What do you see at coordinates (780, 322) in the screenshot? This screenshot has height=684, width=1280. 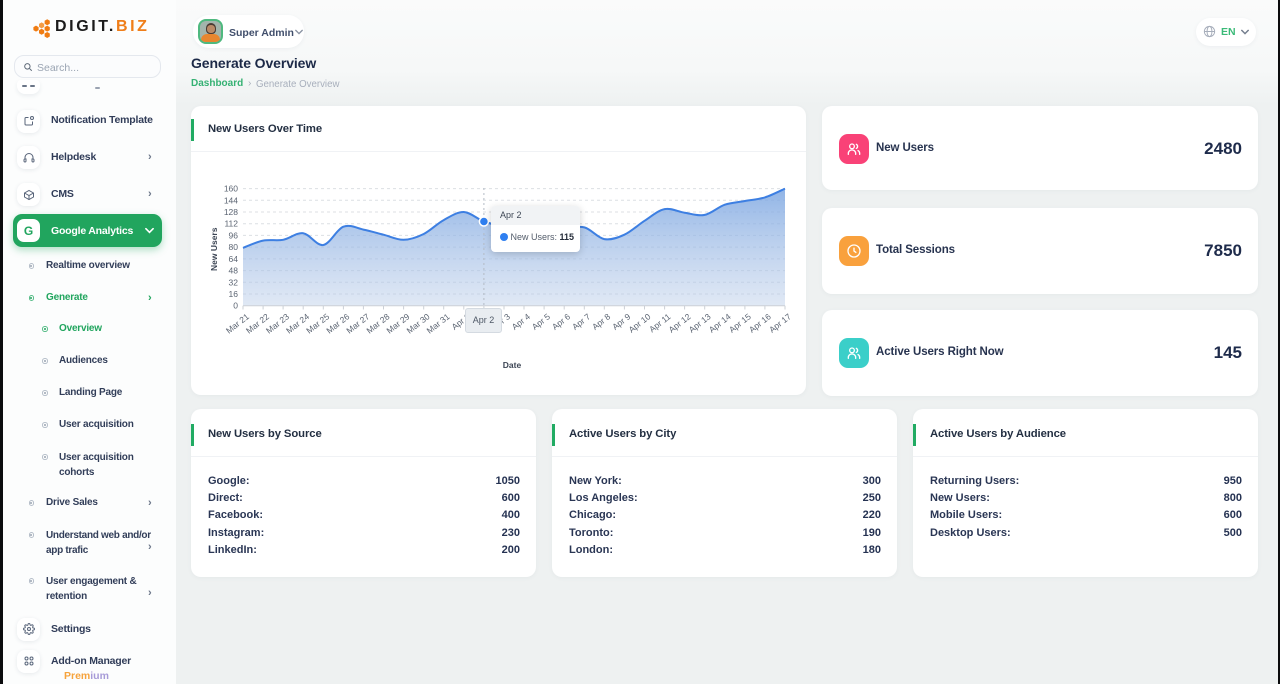 I see `svg-text: Apr 17` at bounding box center [780, 322].